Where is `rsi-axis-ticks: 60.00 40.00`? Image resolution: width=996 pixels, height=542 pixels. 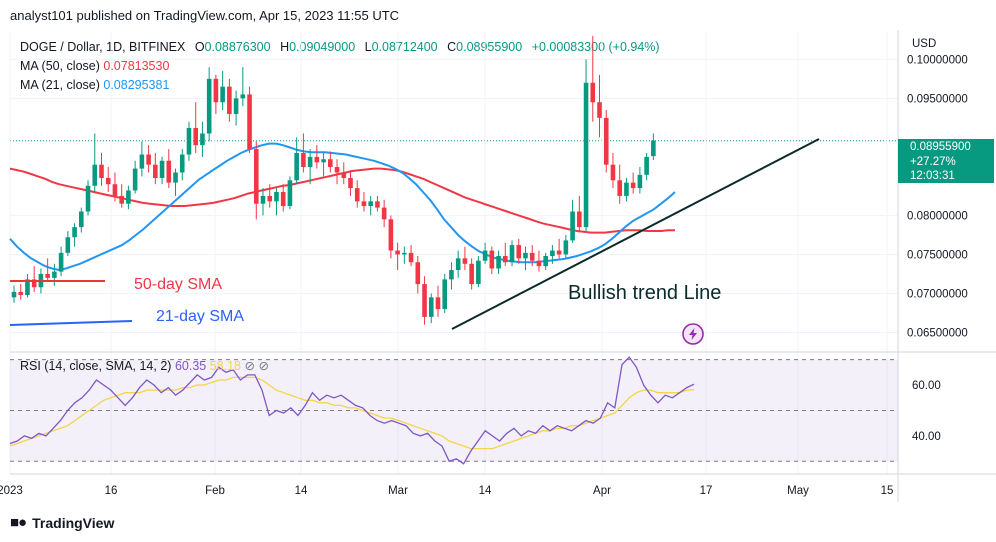
rsi-axis-ticks: 60.00 40.00 is located at coordinates (926, 411).